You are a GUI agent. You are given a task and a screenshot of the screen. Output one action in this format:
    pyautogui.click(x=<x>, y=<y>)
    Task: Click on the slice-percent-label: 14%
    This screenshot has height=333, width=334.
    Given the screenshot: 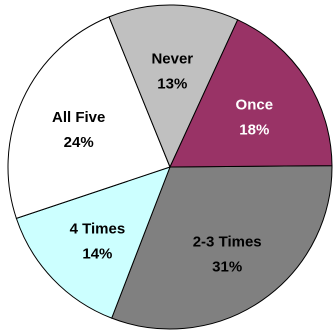 What is the action you would take?
    pyautogui.click(x=97, y=253)
    